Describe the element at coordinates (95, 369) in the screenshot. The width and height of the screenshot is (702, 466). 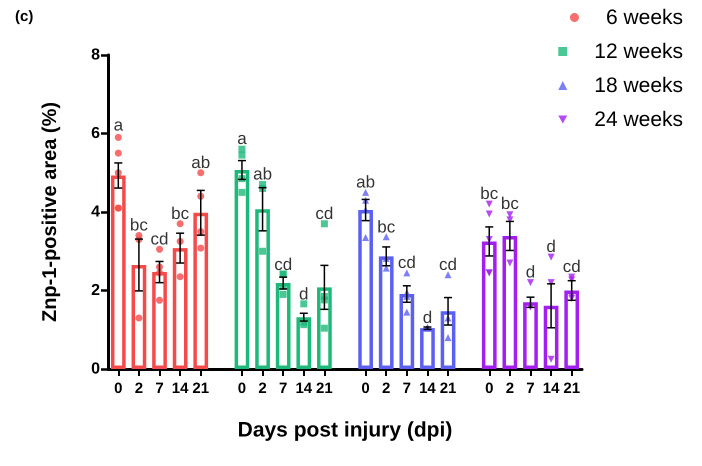
I see `y-tick-label: 0` at that location.